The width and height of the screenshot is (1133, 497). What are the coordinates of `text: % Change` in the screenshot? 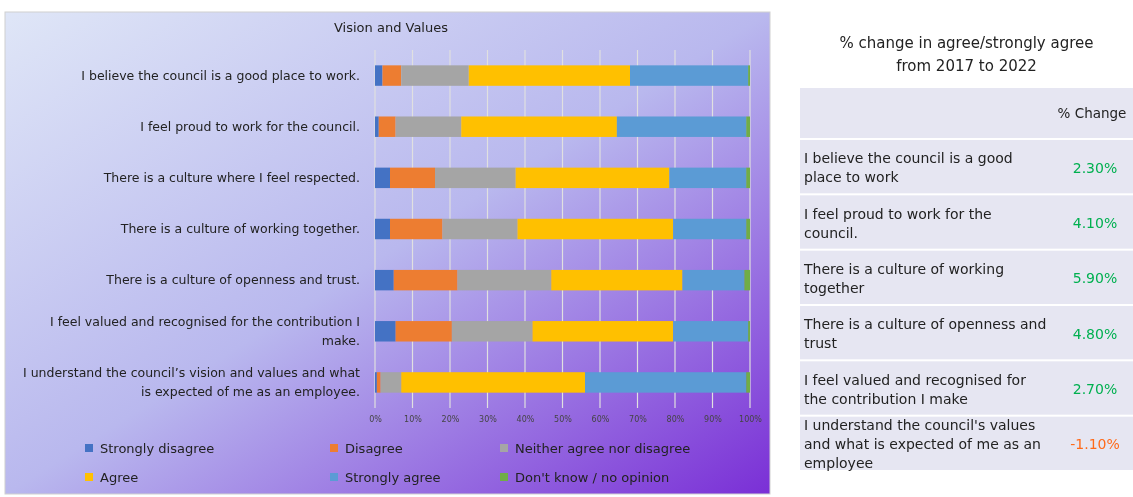 It's located at (1092, 113).